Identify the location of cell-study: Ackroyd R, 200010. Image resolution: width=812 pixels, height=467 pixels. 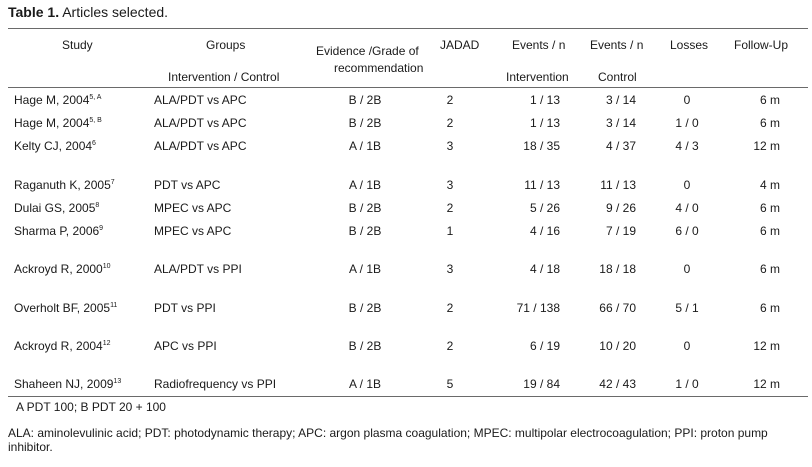
(84, 269).